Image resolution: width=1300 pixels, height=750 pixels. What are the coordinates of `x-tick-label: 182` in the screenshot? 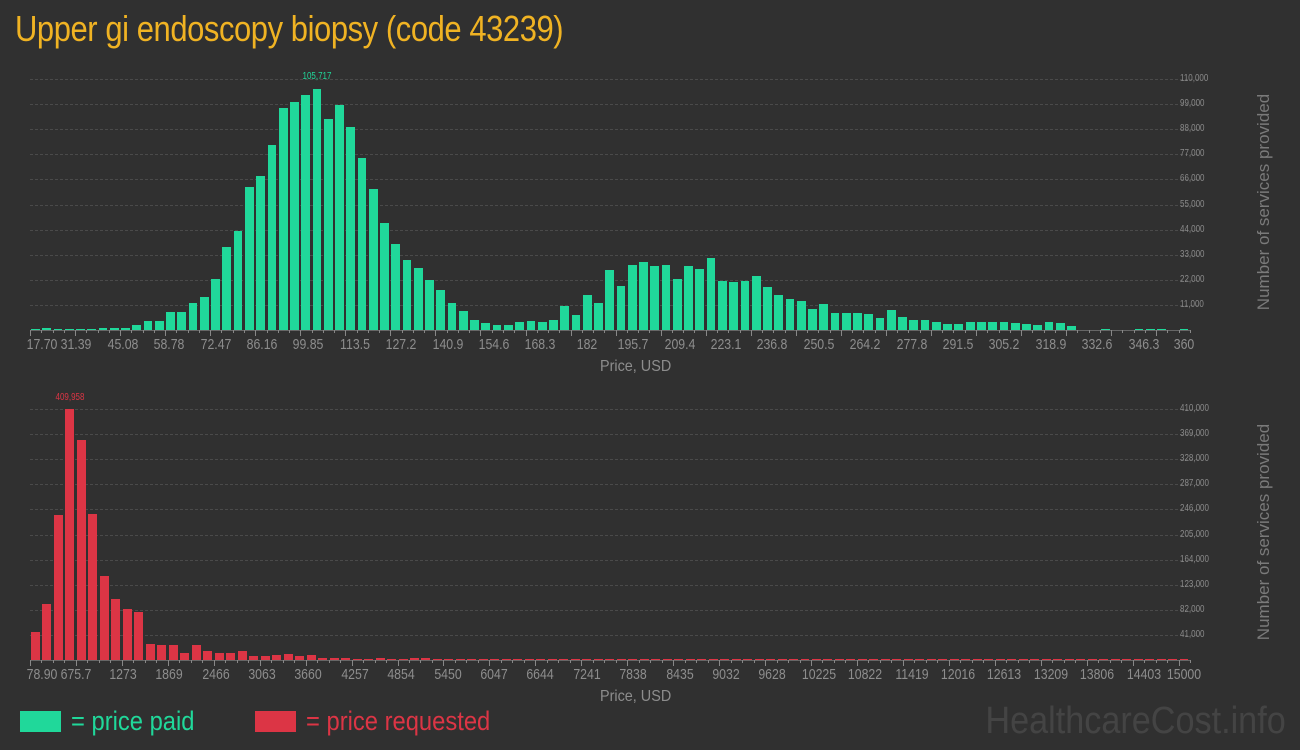 It's located at (587, 344).